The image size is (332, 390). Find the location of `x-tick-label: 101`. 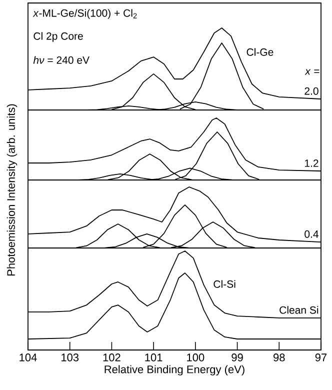

x-tick-label: 101 is located at coordinates (153, 358).